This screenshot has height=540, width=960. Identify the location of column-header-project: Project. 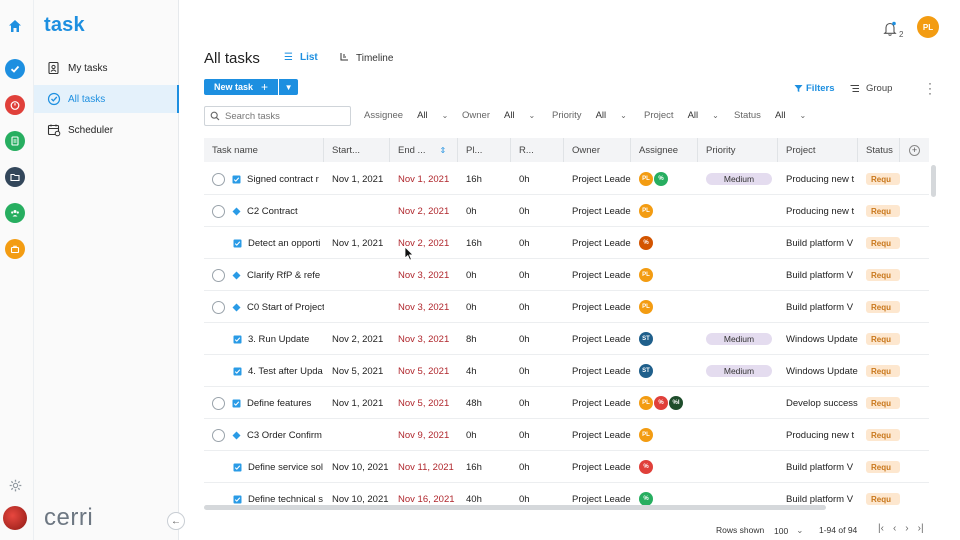
(818, 150).